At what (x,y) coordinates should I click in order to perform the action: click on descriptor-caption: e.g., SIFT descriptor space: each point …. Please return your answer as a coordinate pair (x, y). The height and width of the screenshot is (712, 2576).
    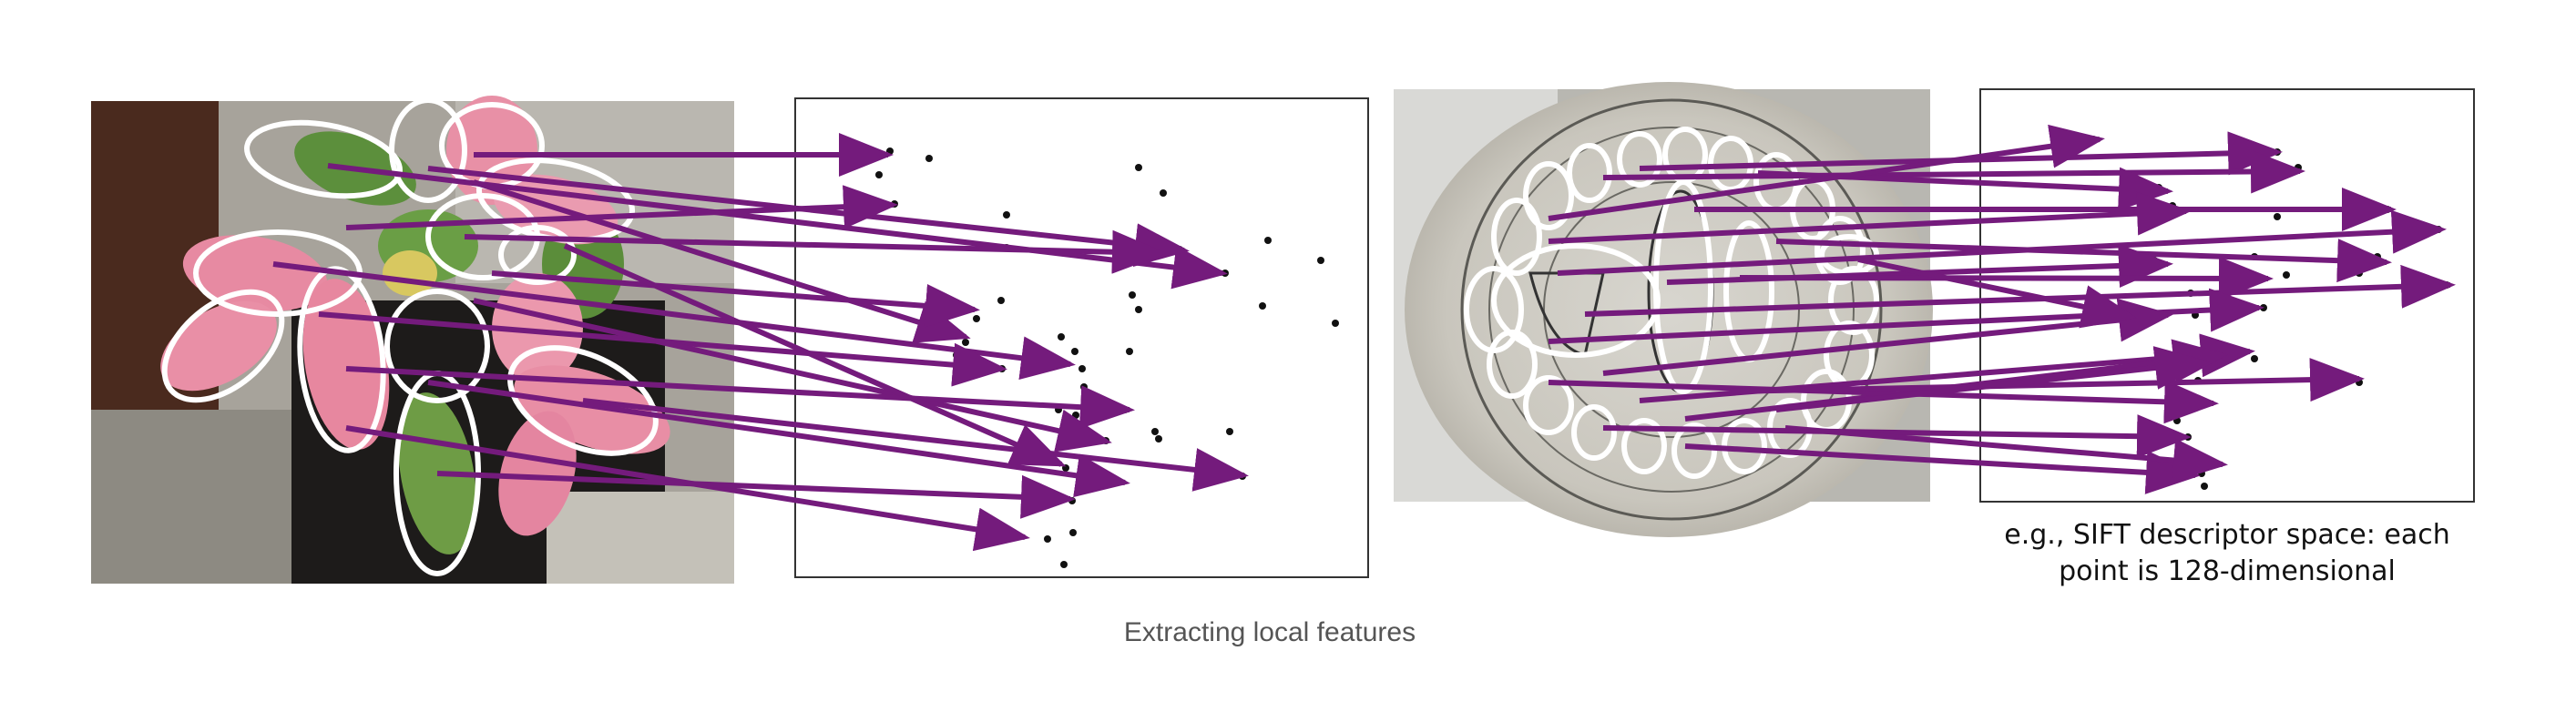
    Looking at the image, I should click on (2227, 553).